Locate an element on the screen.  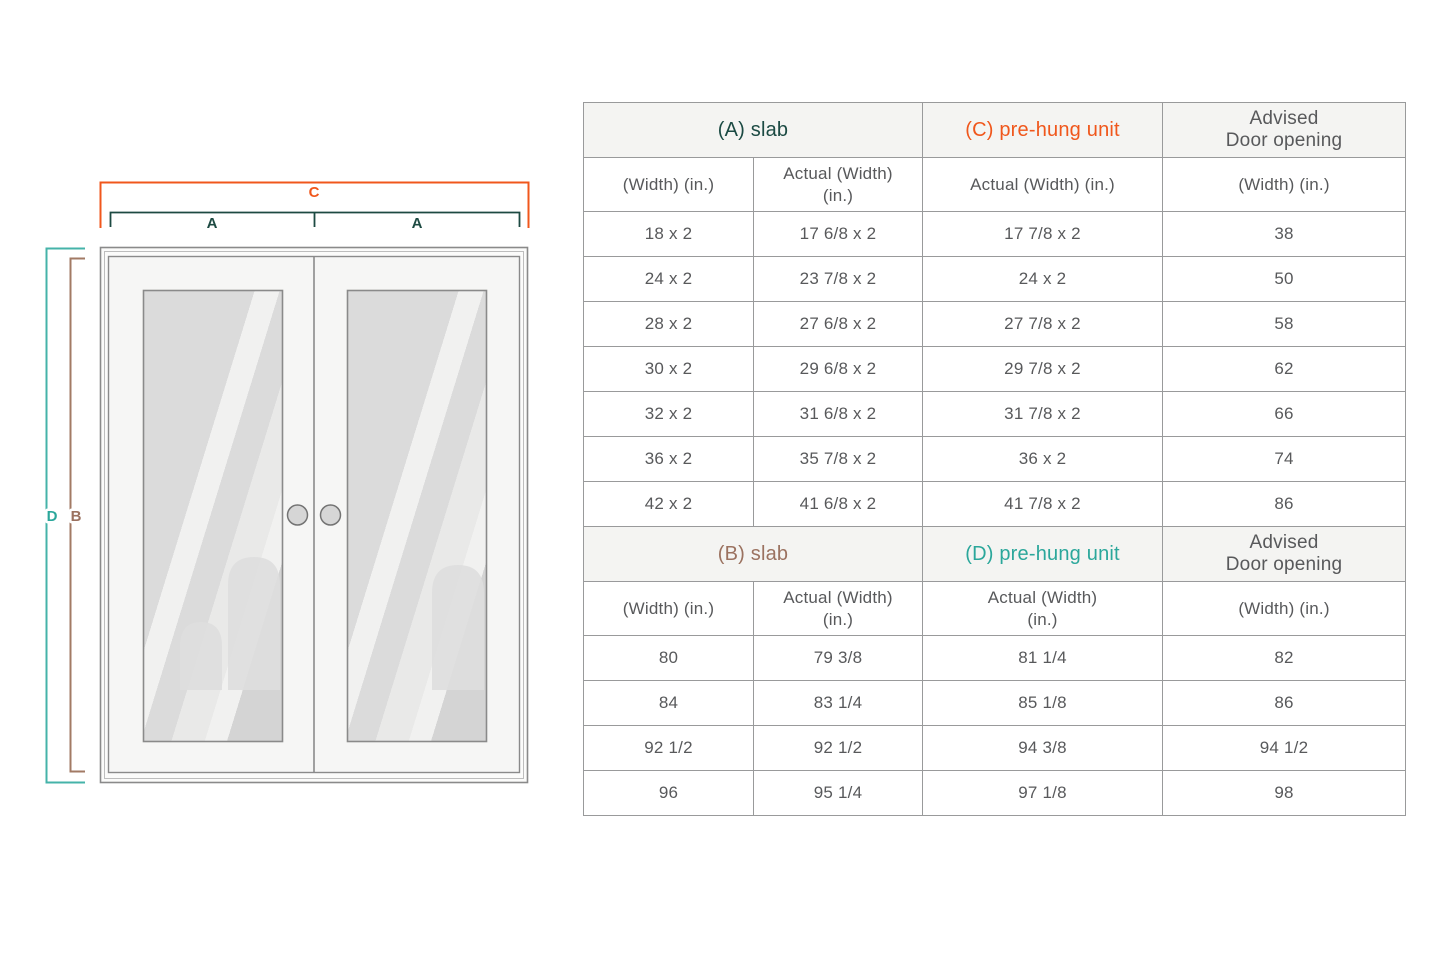
section-c-prehung-title: (C) pre-hung unit is located at coordinates (1043, 130).